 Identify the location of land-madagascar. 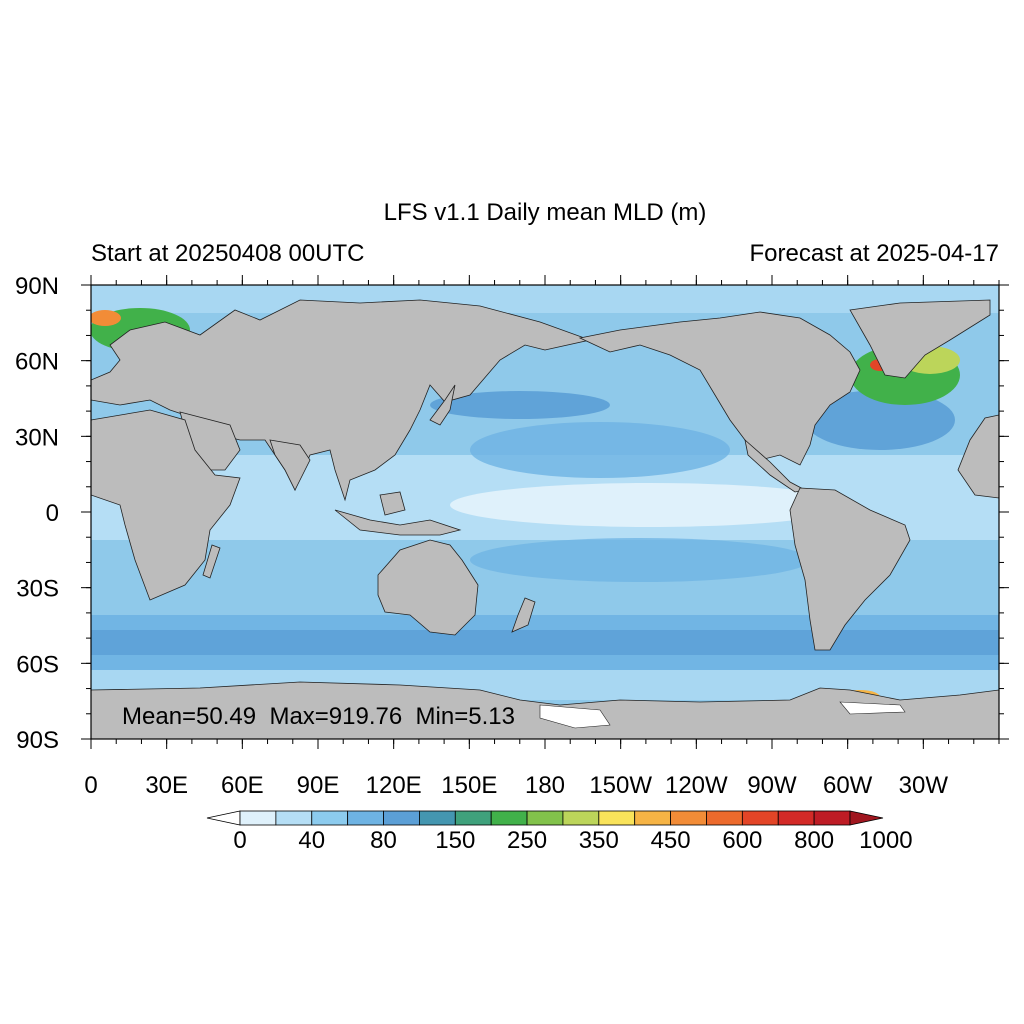
(211, 561).